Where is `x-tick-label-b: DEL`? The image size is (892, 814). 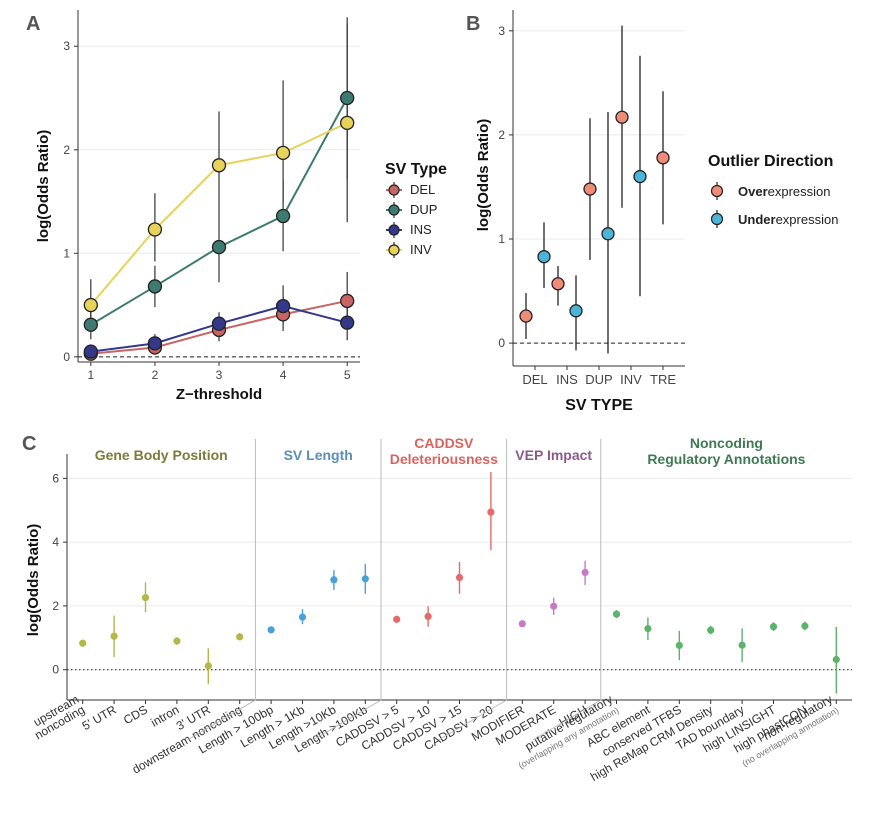 x-tick-label-b: DEL is located at coordinates (534, 379).